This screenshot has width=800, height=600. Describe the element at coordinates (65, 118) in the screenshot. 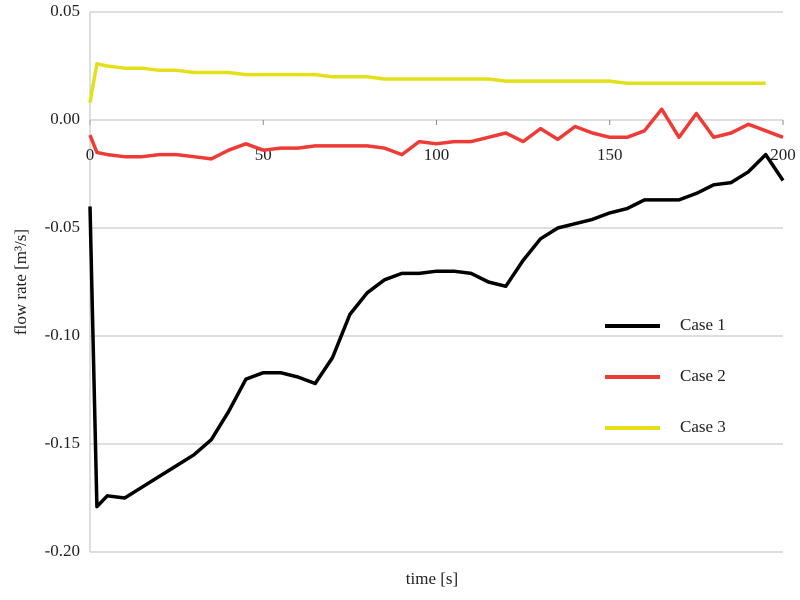

I see `y-tick-label: 0.00` at that location.